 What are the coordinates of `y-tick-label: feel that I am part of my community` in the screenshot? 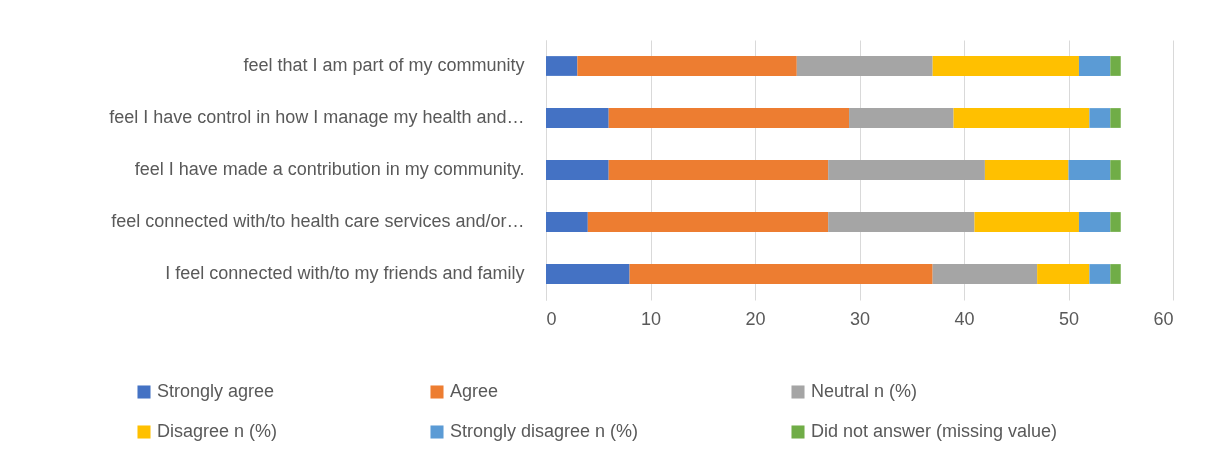 It's located at (384, 65).